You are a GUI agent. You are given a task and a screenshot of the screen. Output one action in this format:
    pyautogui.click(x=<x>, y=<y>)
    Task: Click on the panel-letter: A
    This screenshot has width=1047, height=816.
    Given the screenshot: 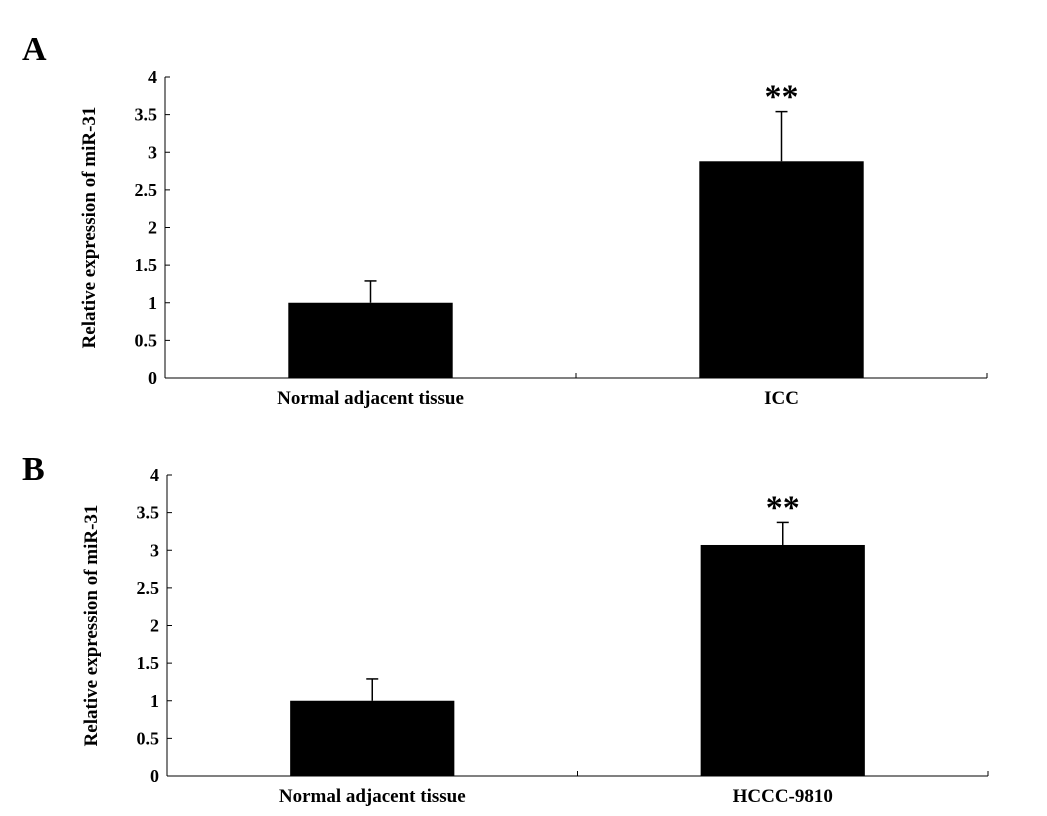 What is the action you would take?
    pyautogui.click(x=34, y=49)
    